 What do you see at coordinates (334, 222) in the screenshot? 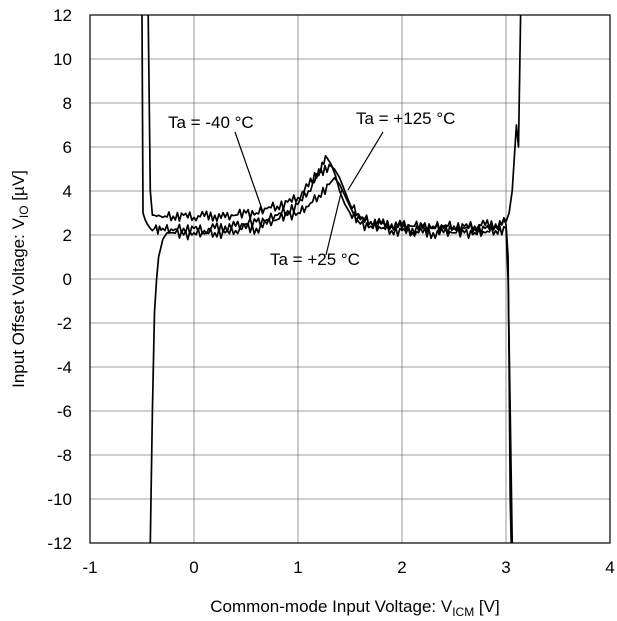
I see `leader-plus25` at bounding box center [334, 222].